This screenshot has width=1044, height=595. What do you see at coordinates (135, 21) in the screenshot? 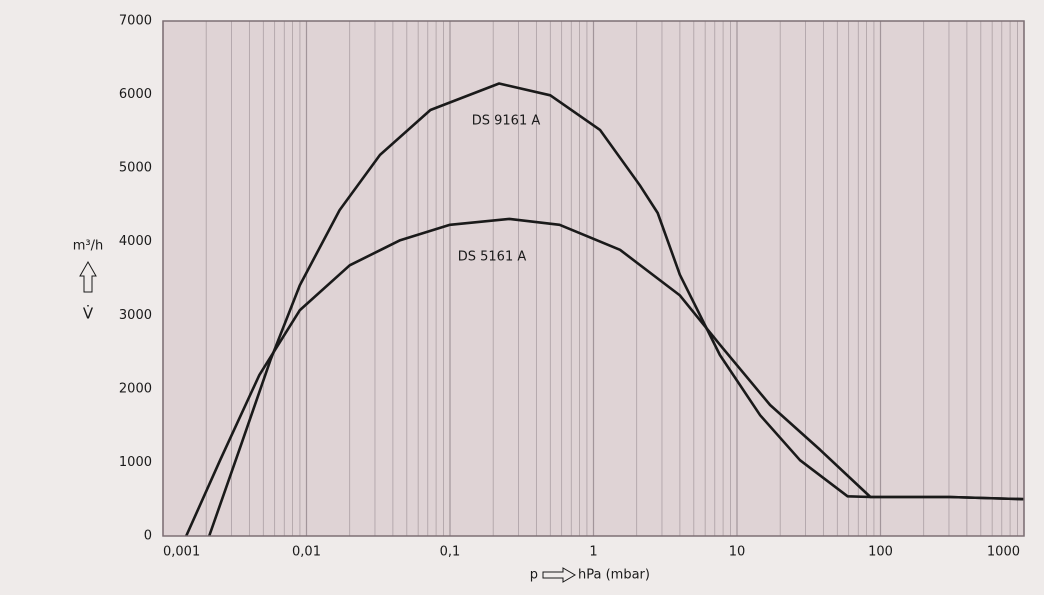
I see `y-tick-label: 7000` at bounding box center [135, 21].